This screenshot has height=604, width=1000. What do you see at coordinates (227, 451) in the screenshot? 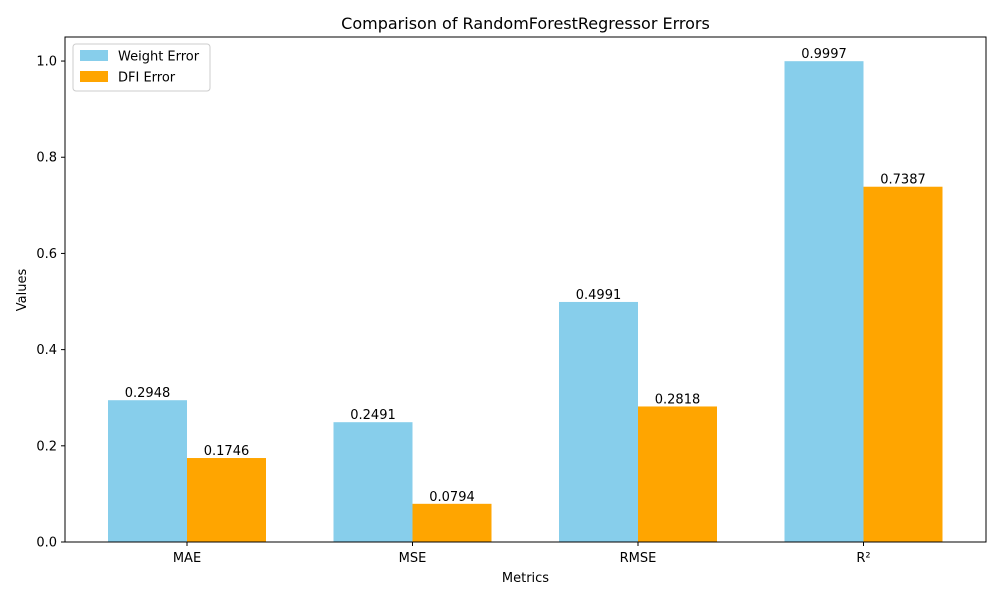
I see `data-label: 0.1746` at bounding box center [227, 451].